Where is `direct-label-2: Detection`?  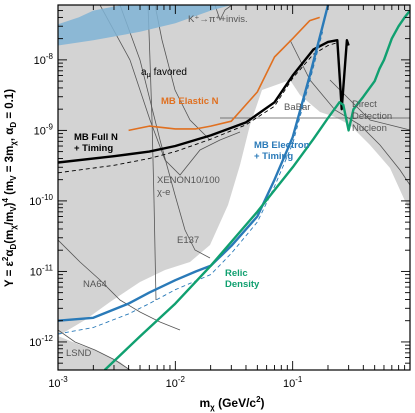
direct-label-2: Detection is located at coordinates (372, 116).